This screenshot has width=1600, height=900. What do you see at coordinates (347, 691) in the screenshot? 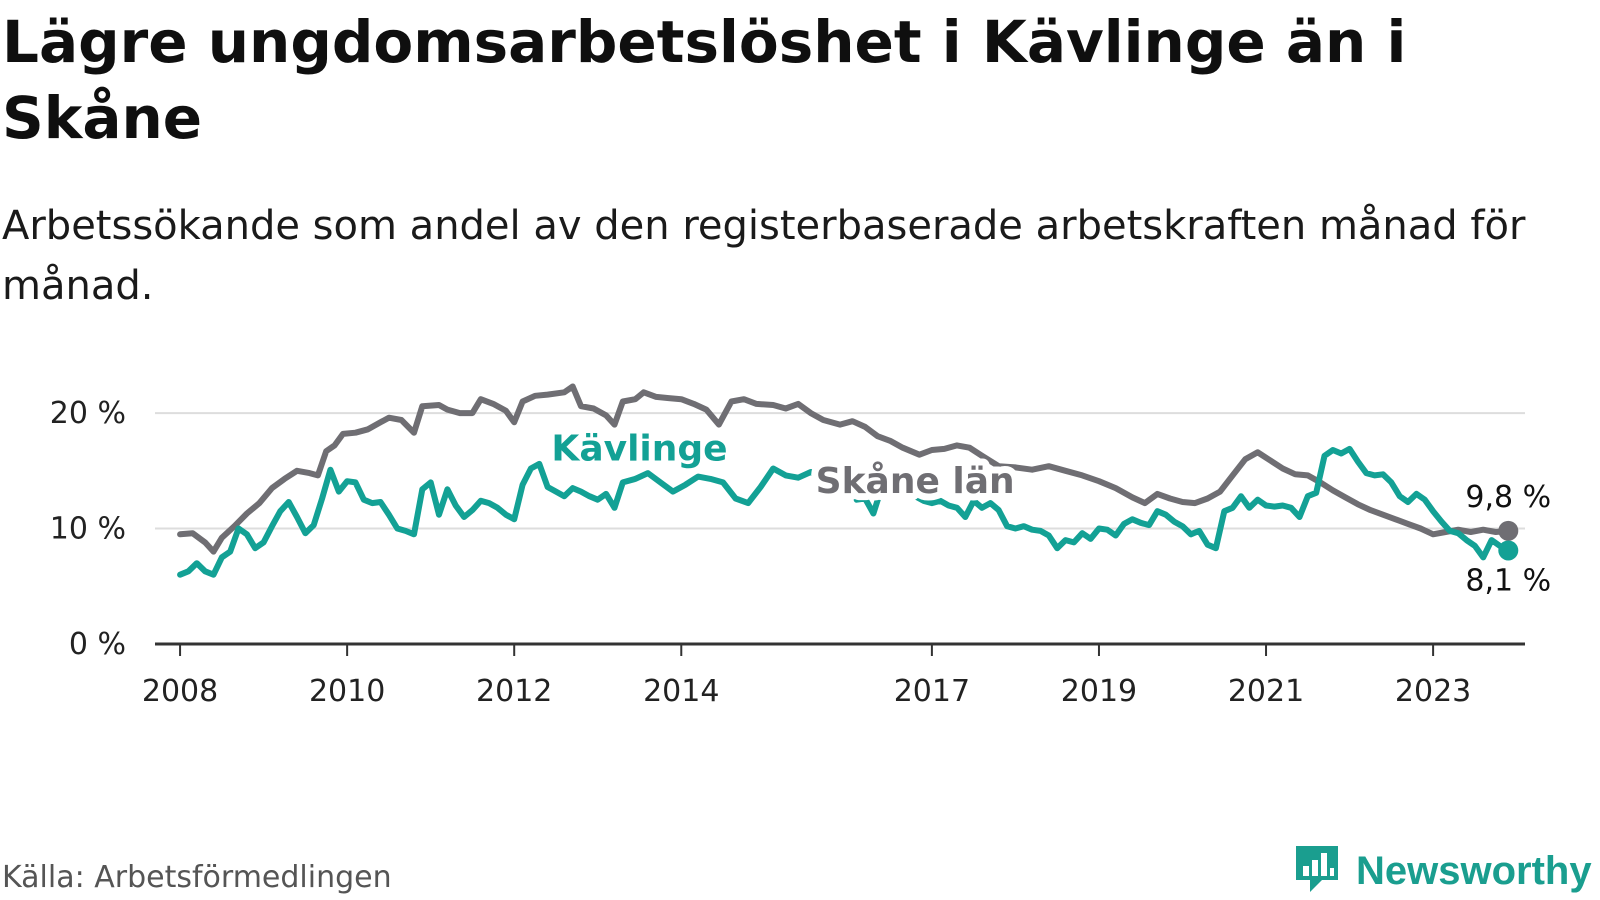
I see `x-tick-label: 2010` at bounding box center [347, 691].